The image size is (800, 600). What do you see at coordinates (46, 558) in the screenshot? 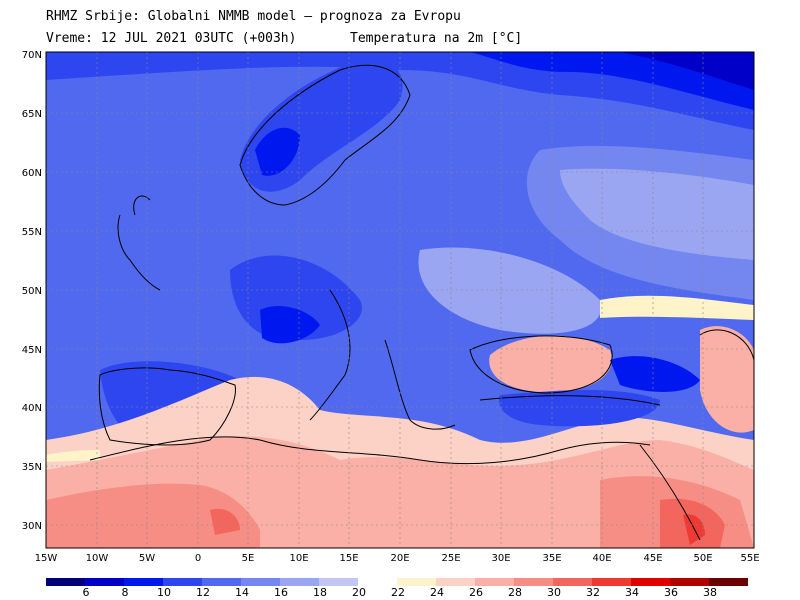
I see `lon-label: 15W` at bounding box center [46, 558].